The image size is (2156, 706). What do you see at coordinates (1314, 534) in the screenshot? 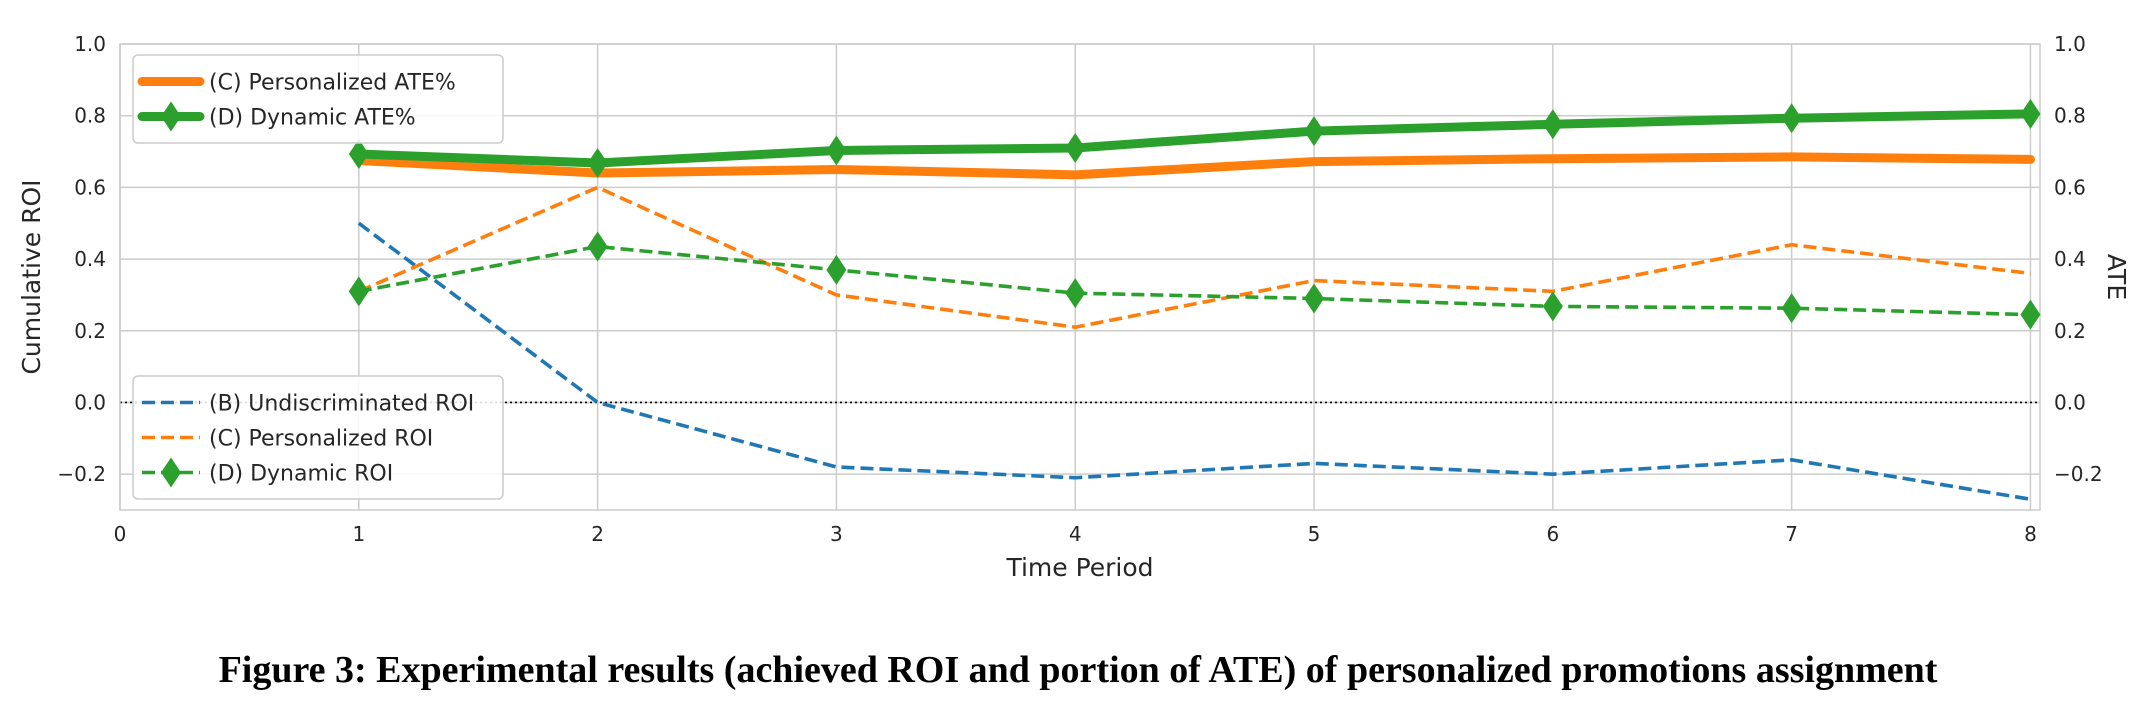
I see `x-tick-label: 5` at bounding box center [1314, 534].